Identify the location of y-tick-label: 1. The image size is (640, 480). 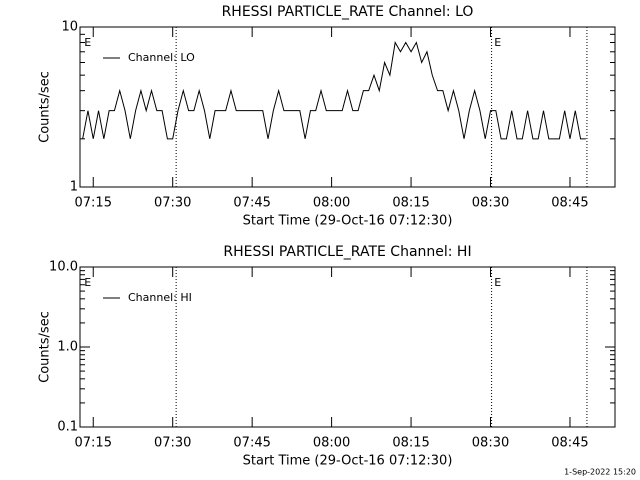
(74, 187).